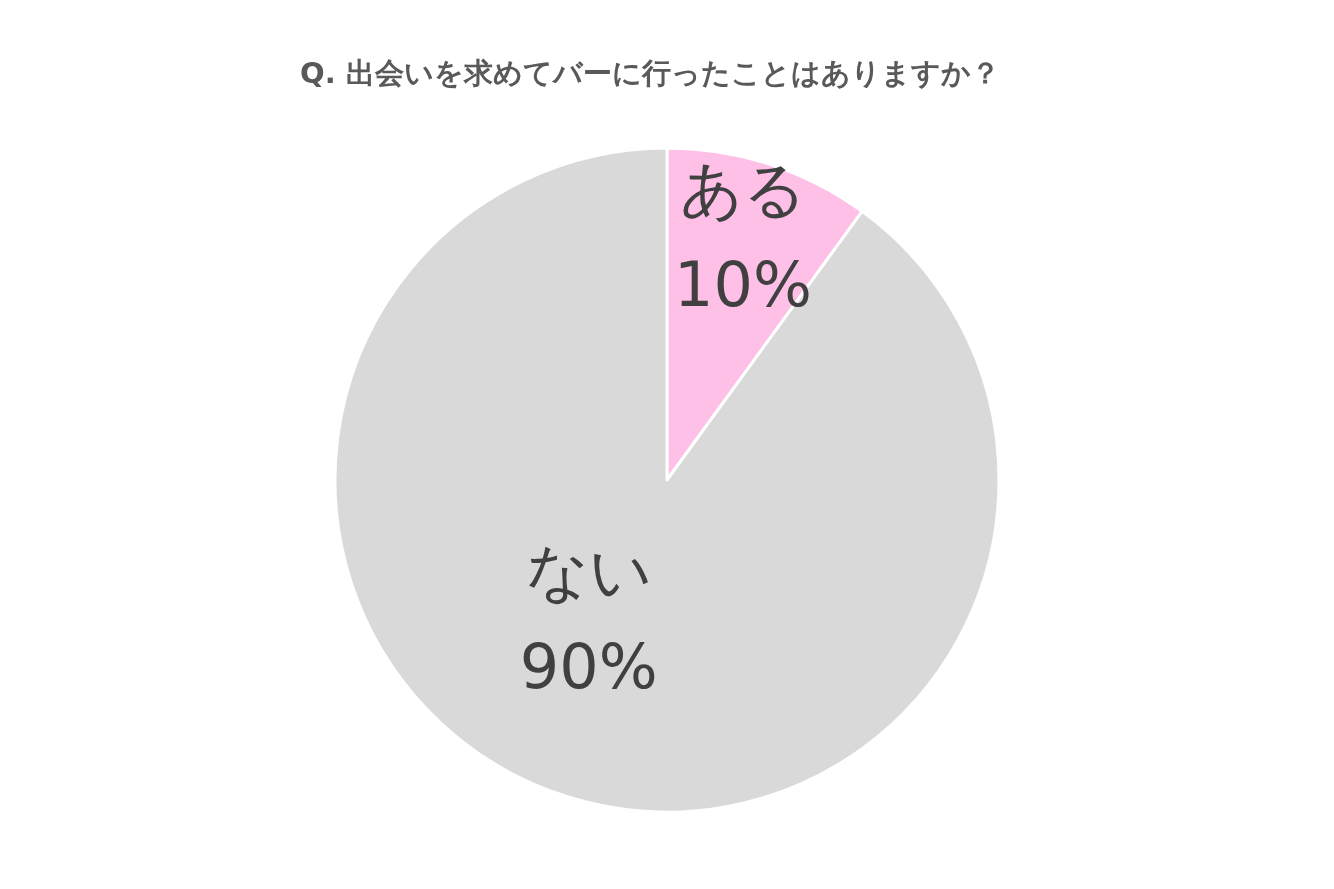  I want to click on chart-title: Q. 出会いを求めてバーに行ったことはありますか？, so click(650, 73).